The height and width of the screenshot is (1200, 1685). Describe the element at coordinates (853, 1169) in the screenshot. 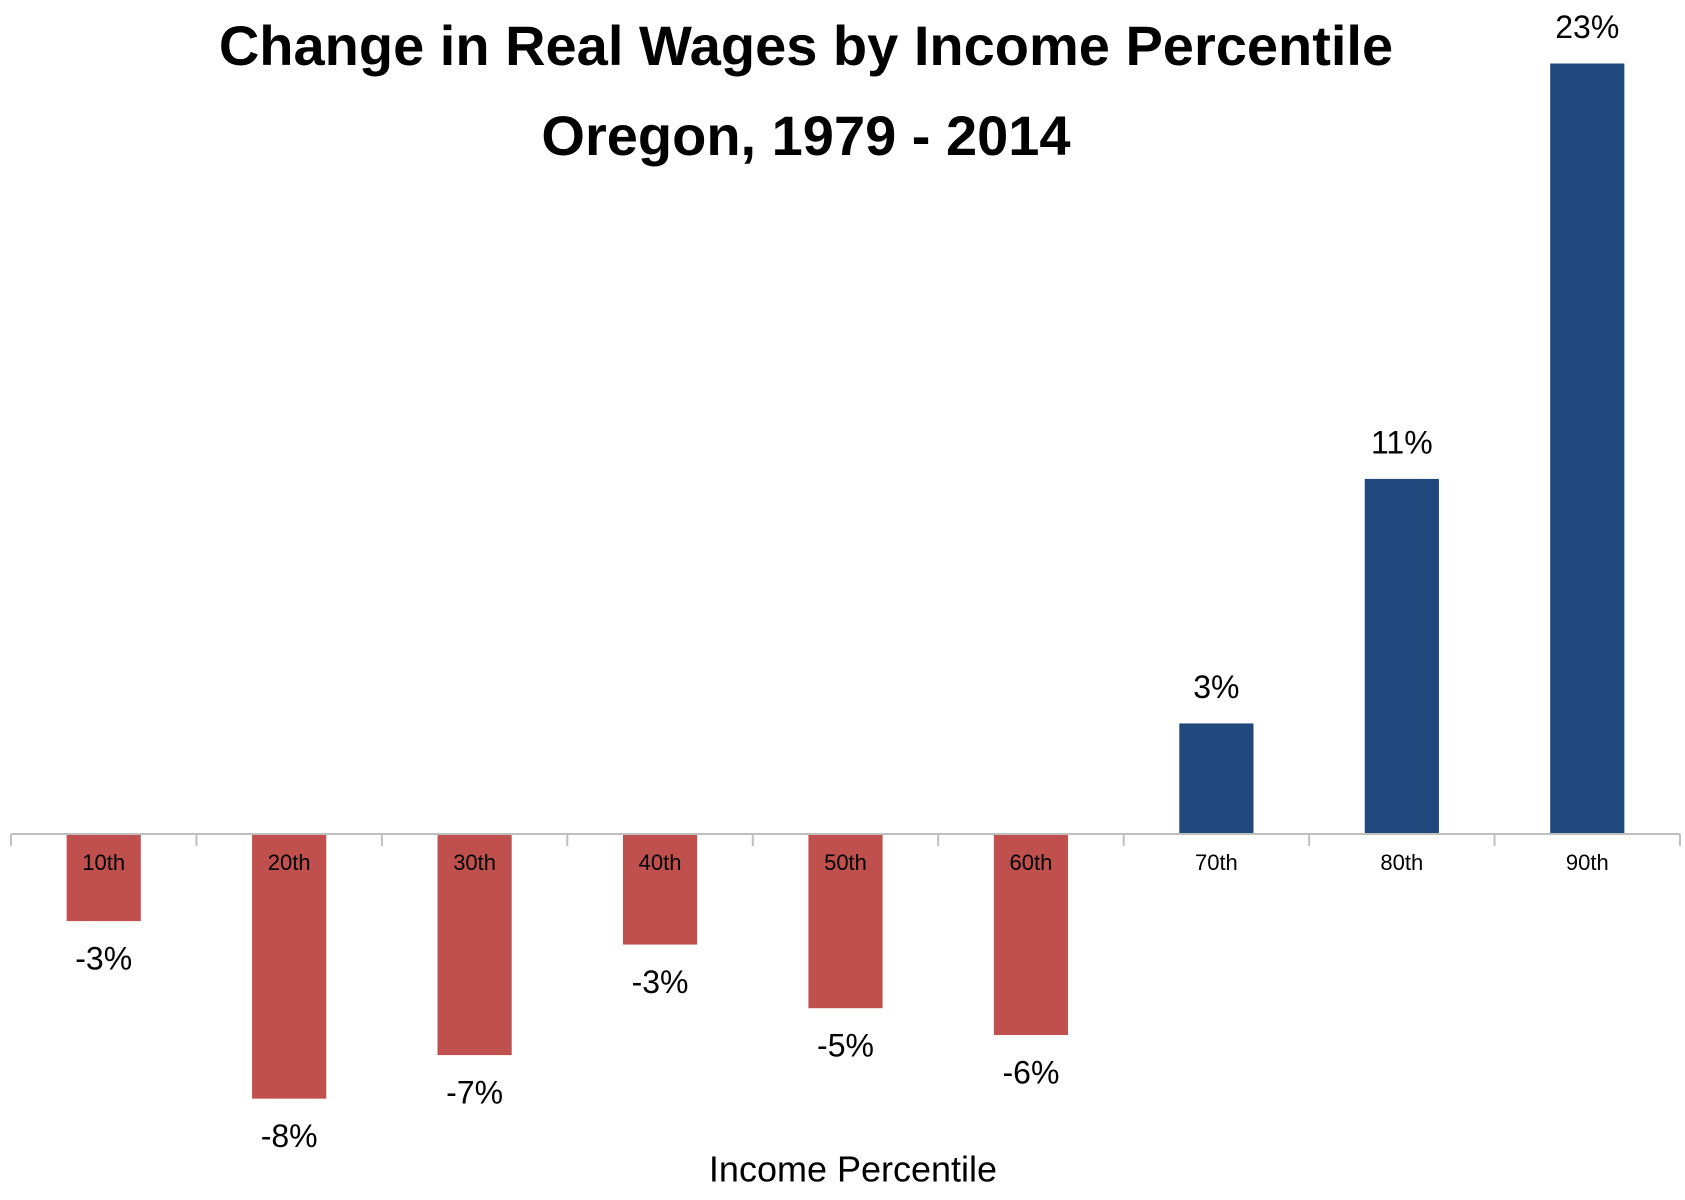

I see `x-axis-title: Income Percentile` at that location.